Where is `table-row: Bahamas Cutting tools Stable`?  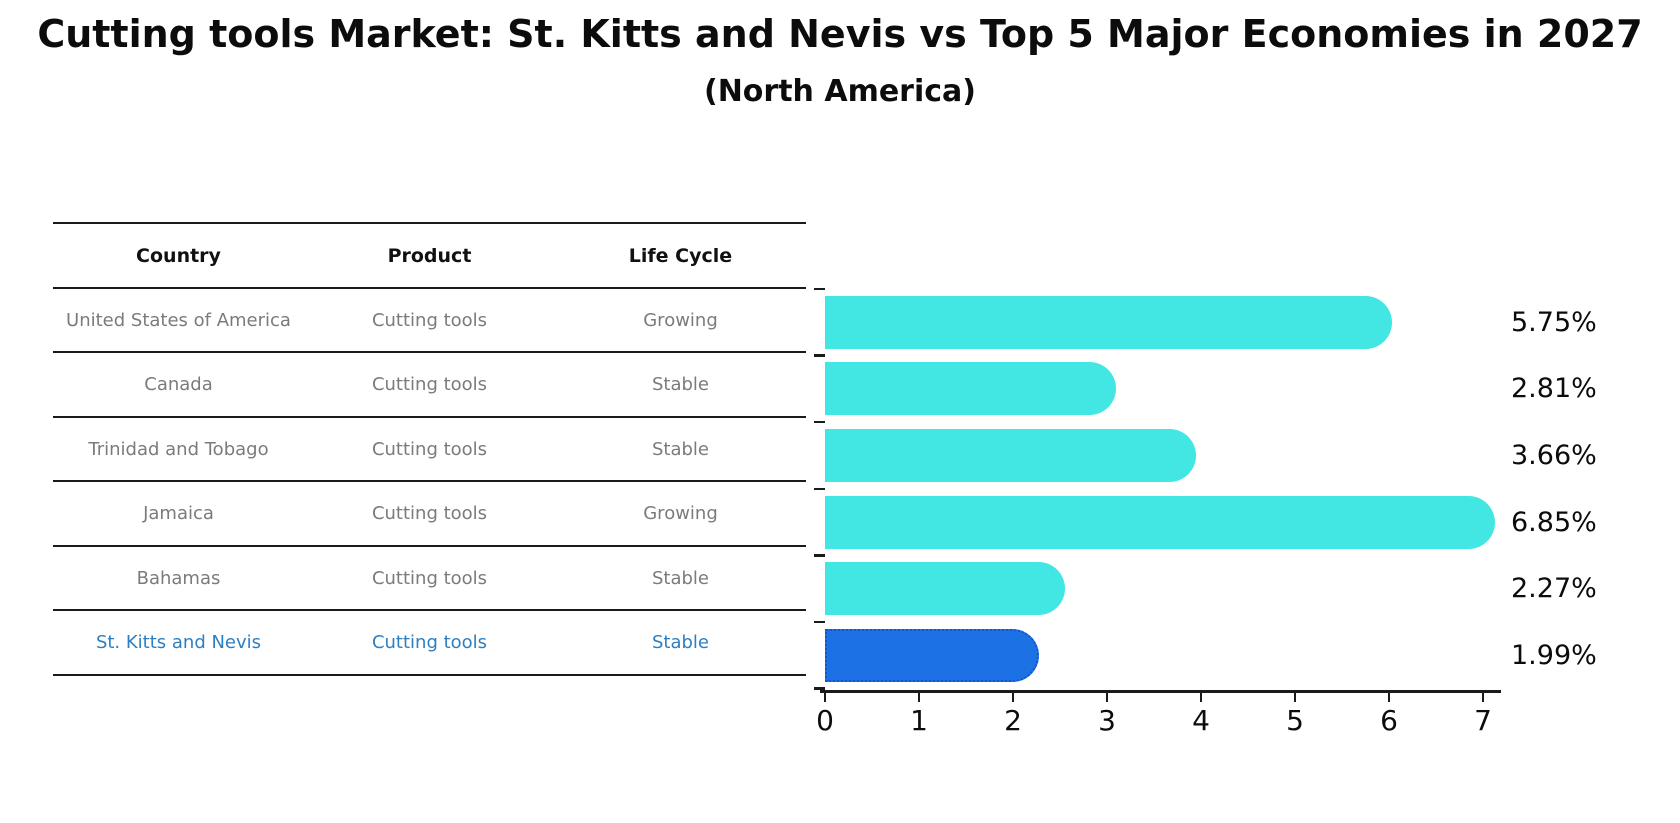
table-row: Bahamas Cutting tools Stable is located at coordinates (429, 579).